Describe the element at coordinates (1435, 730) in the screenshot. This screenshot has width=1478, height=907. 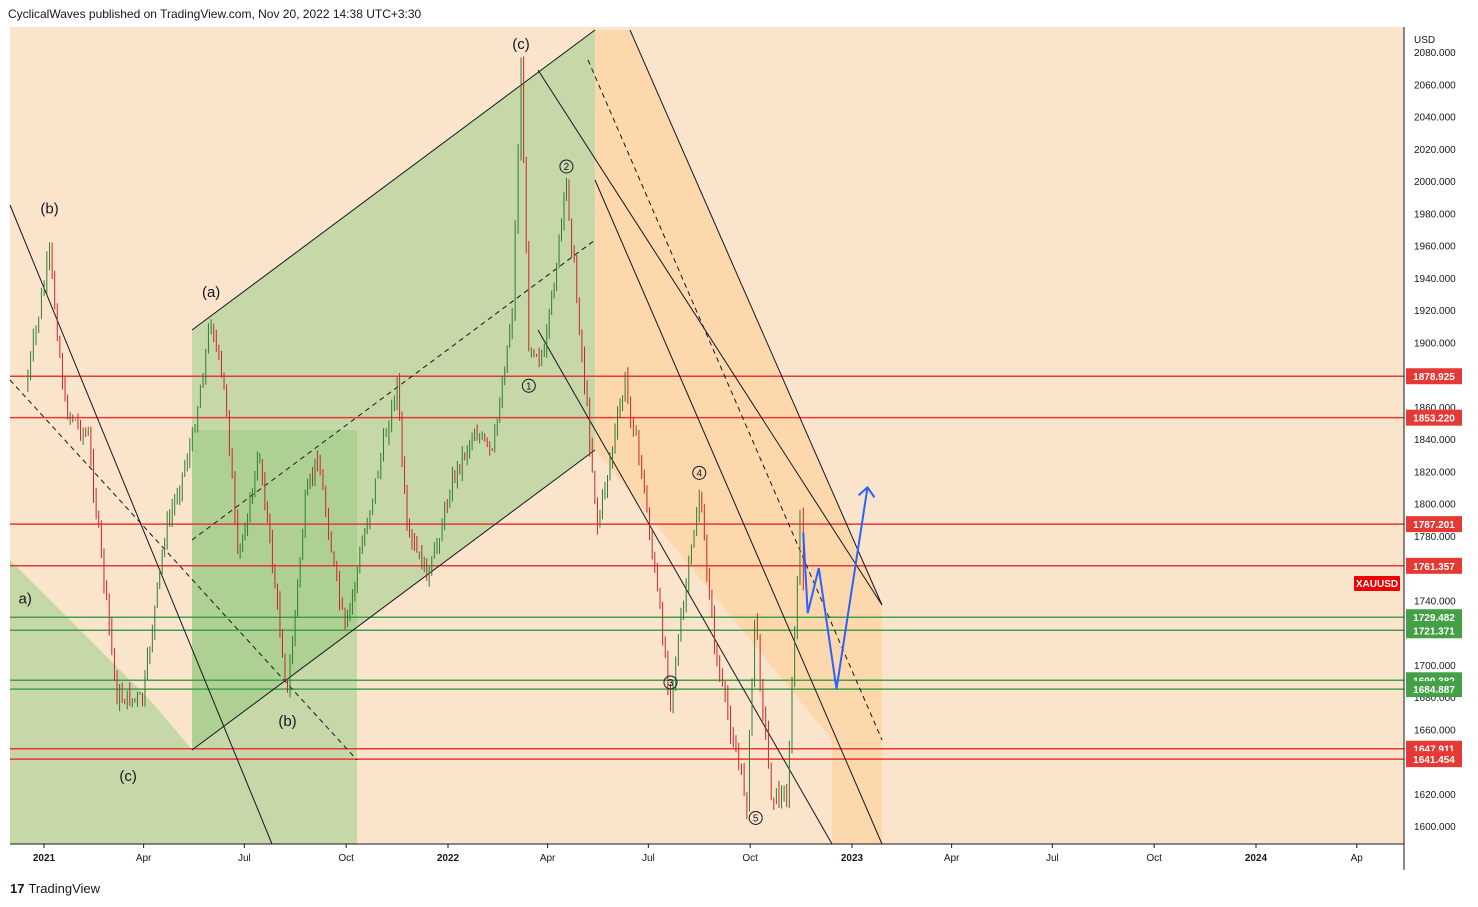
I see `y-tick-label: 1660.000` at that location.